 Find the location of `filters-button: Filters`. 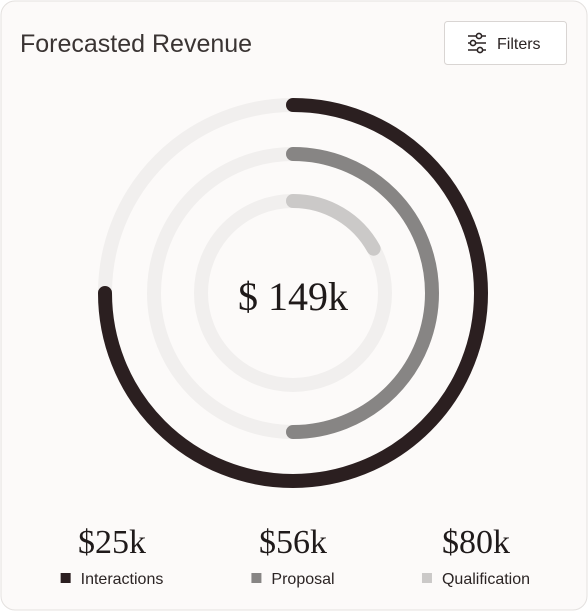

filters-button: Filters is located at coordinates (505, 43).